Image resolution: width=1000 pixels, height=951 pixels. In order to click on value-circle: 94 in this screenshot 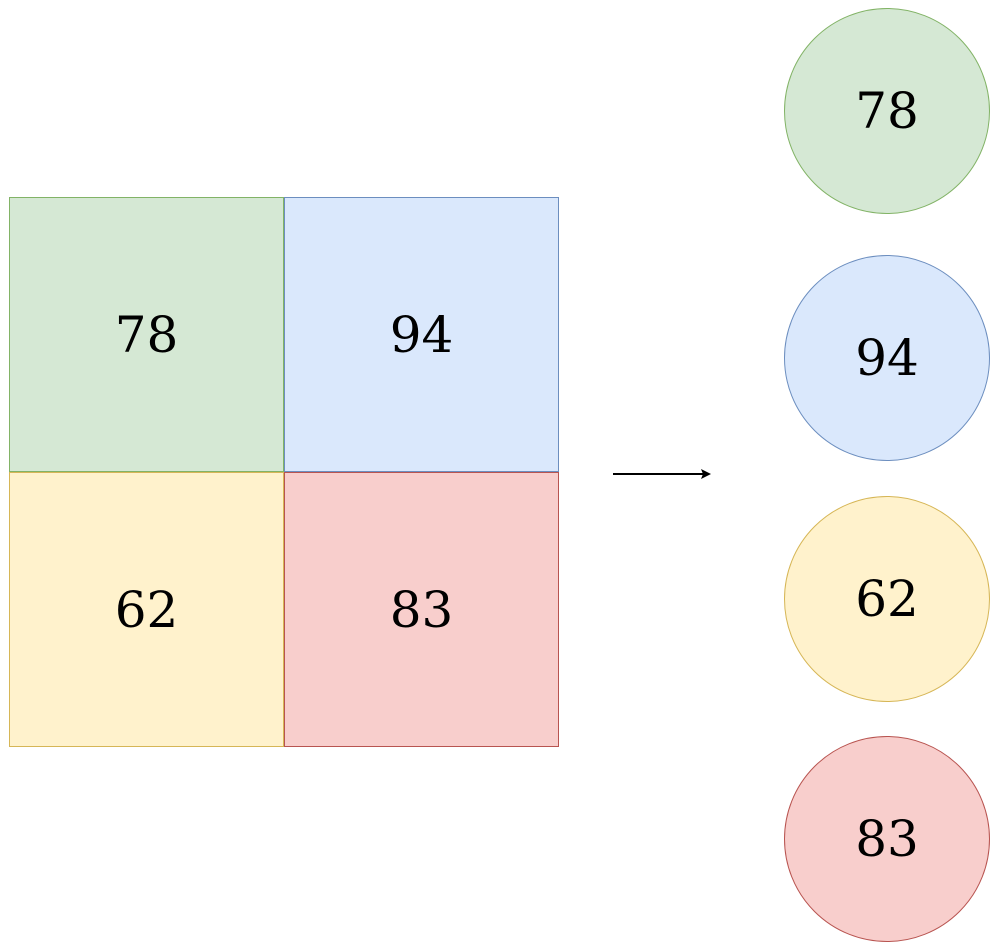, I will do `click(887, 358)`.